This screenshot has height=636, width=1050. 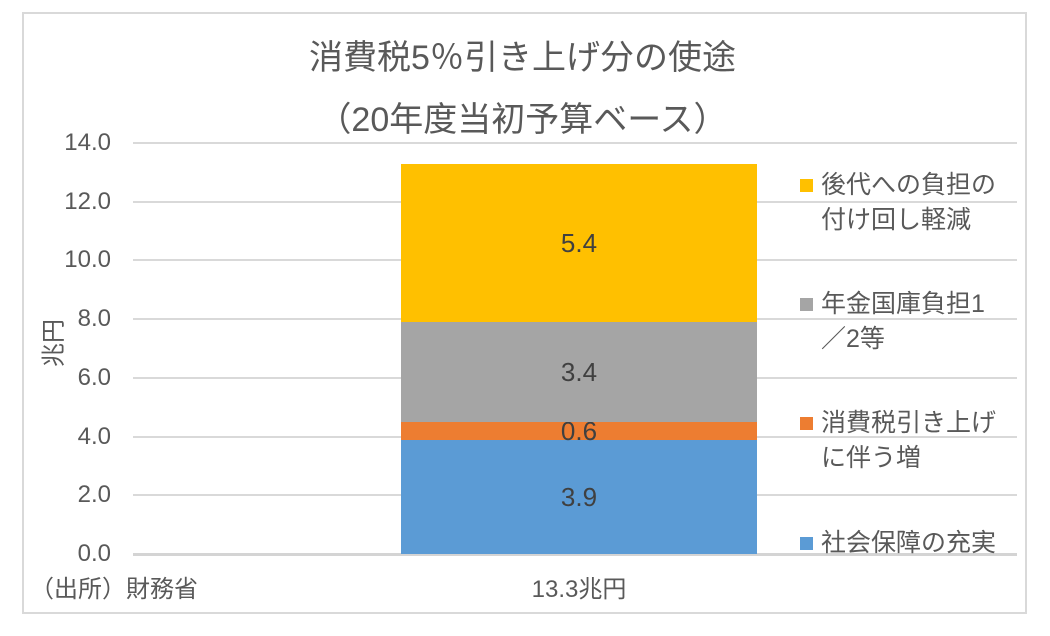 I want to click on bar-segment: 3.9, so click(x=579, y=496).